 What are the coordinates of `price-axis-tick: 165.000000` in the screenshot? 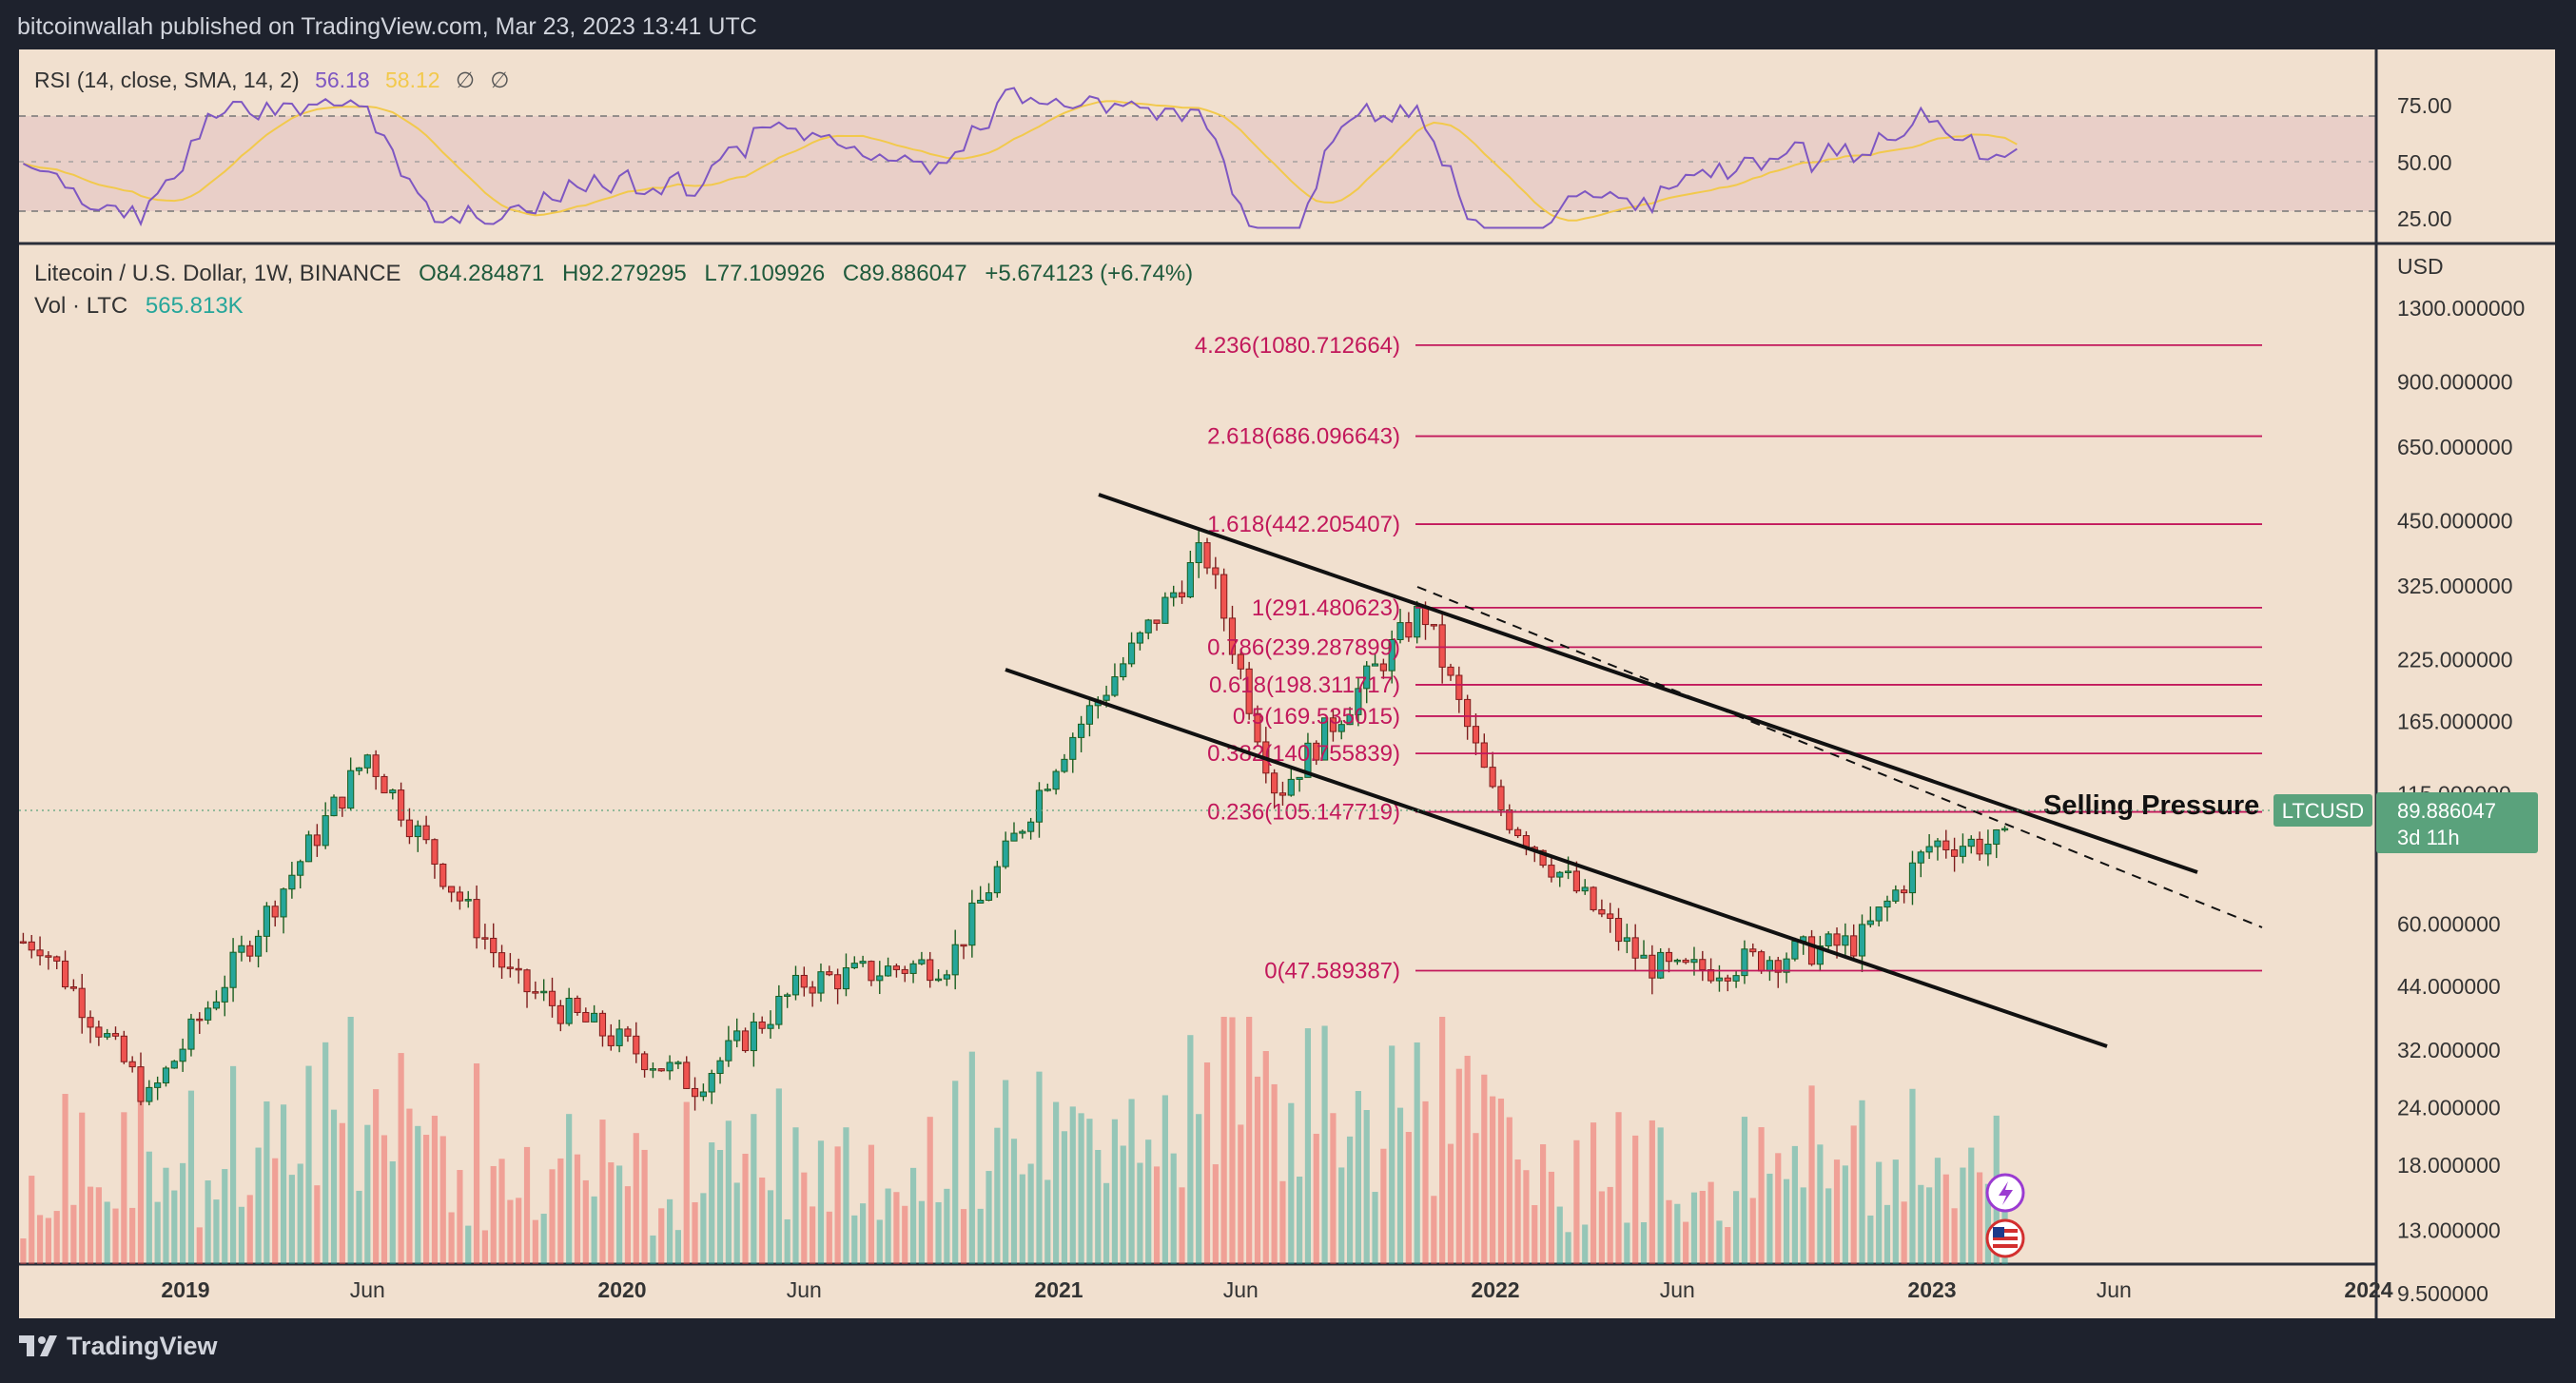 It's located at (2455, 722).